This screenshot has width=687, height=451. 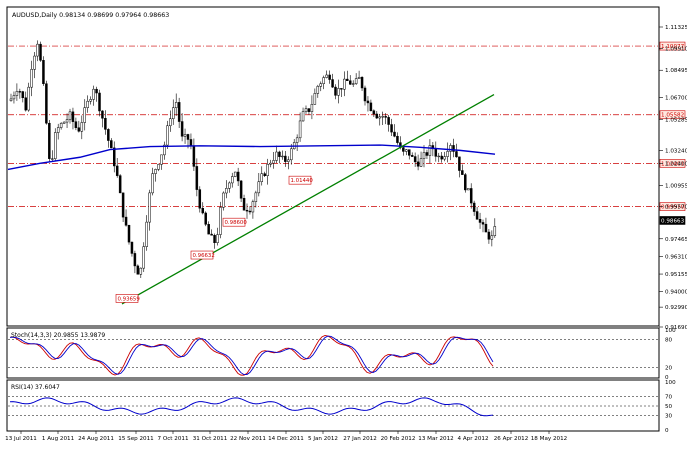 What do you see at coordinates (398, 439) in the screenshot?
I see `x-tick-label: 20 Feb 2012` at bounding box center [398, 439].